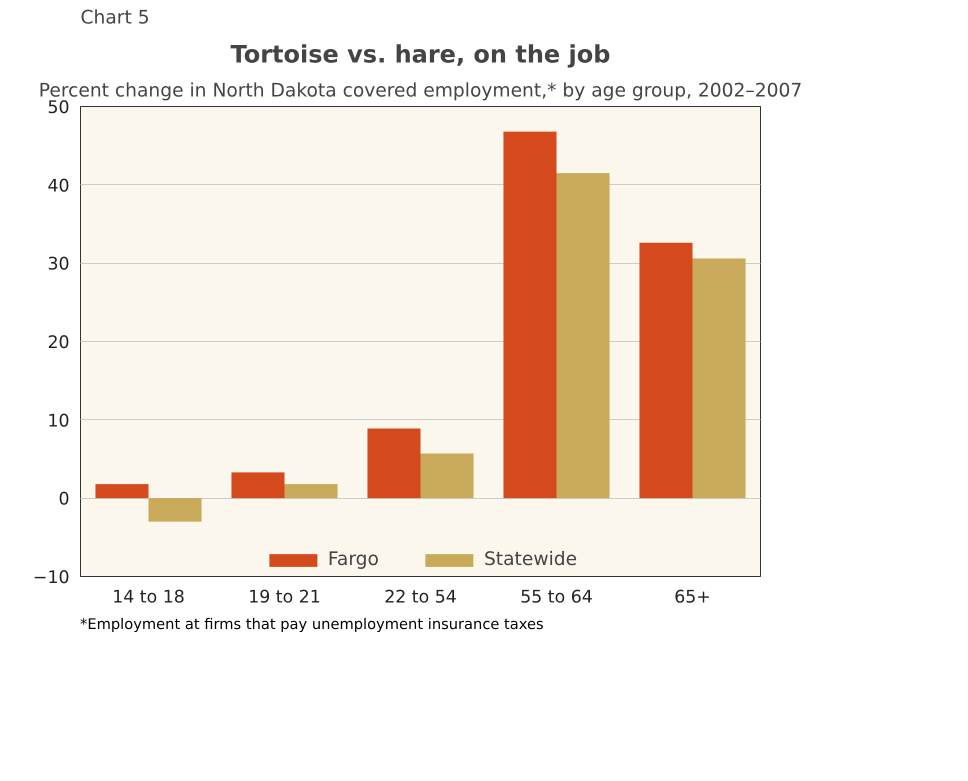 This screenshot has width=968, height=781. Describe the element at coordinates (58, 421) in the screenshot. I see `y-tick-label: 10` at that location.